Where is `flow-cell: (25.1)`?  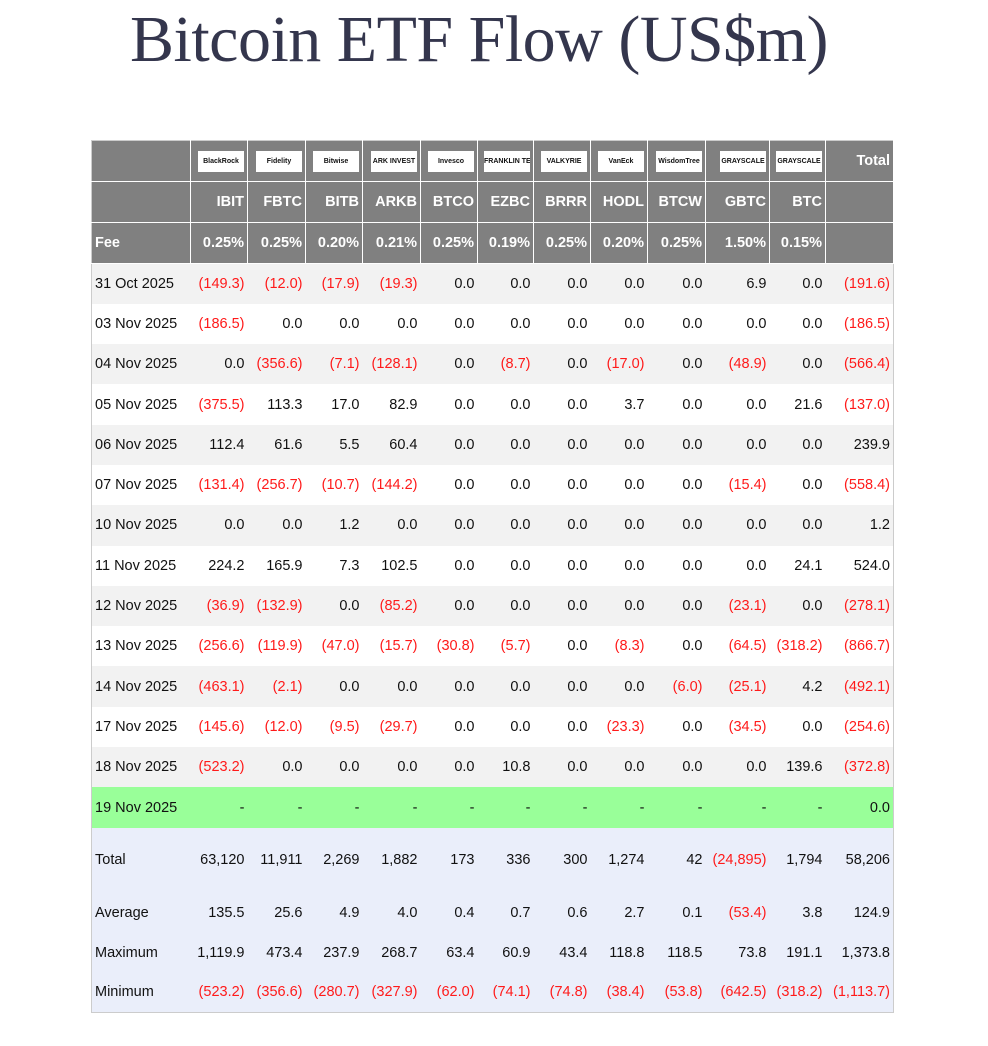 flow-cell: (25.1) is located at coordinates (747, 686).